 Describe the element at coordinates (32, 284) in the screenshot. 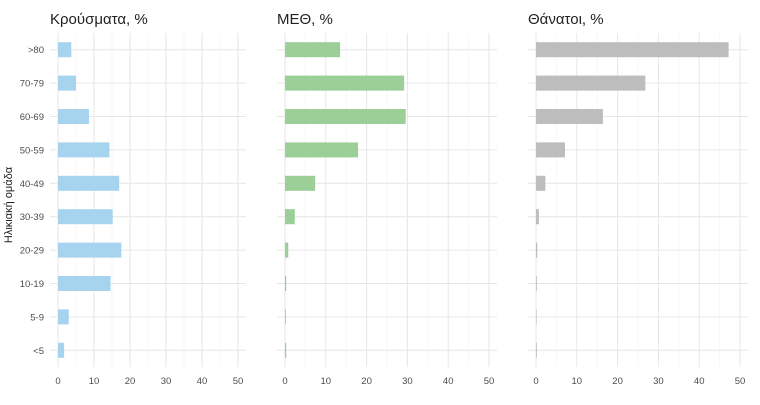

I see `y-tick-label: 10-19` at that location.